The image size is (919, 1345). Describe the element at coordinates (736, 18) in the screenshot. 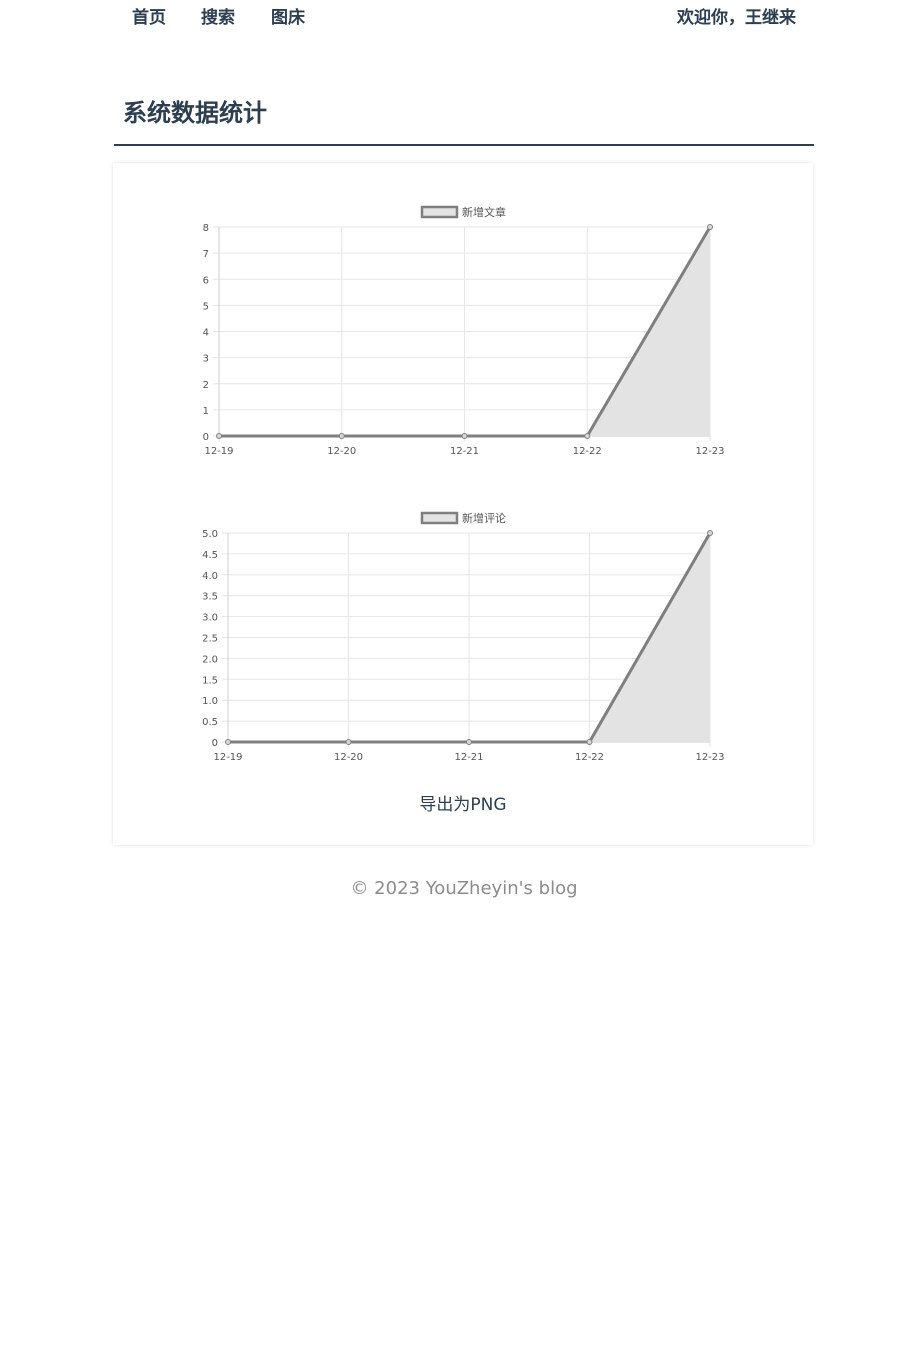

I see `welcome-user: 欢迎你，王继来` at that location.